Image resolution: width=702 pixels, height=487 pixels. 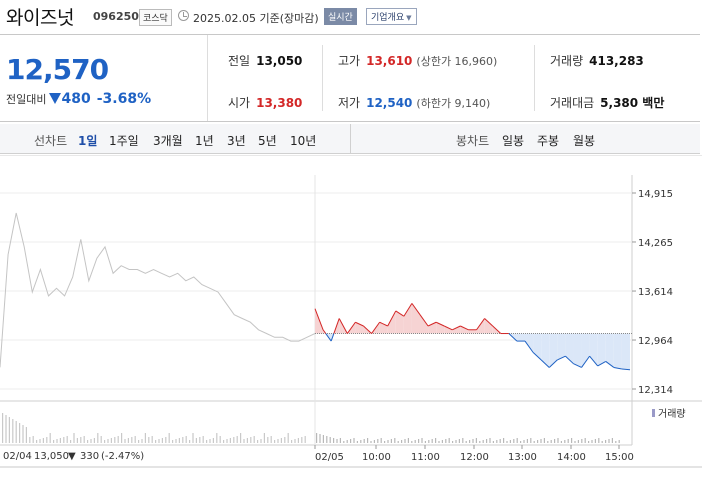 I want to click on current-price: 12,570, so click(x=57, y=69).